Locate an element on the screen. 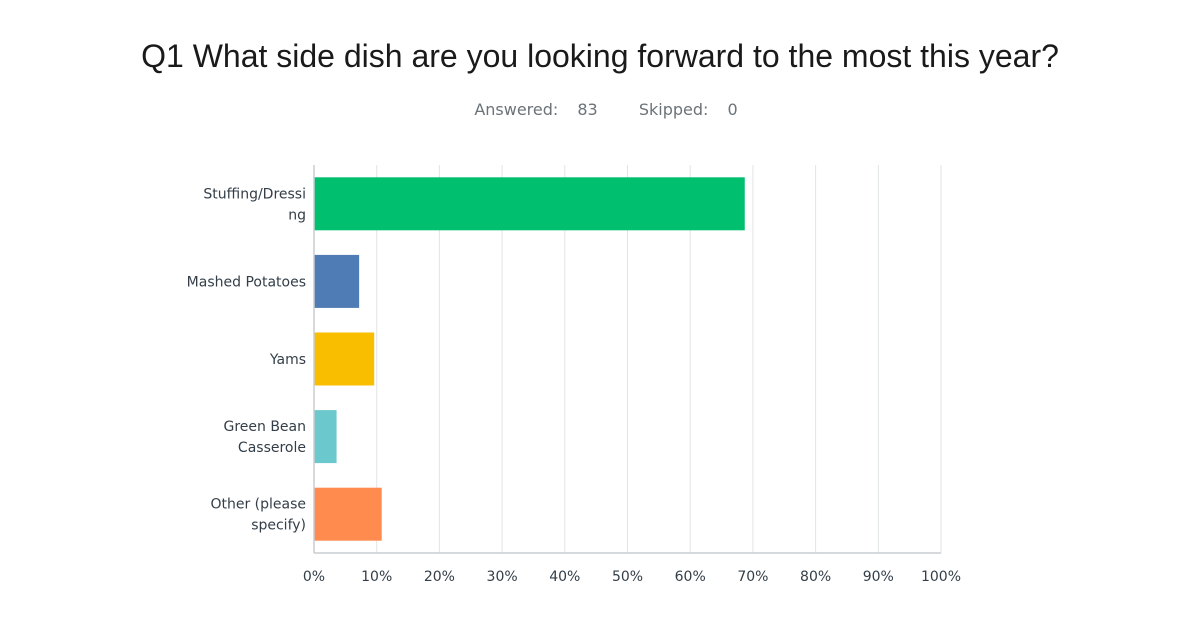  x-tick-label: 10% is located at coordinates (376, 577).